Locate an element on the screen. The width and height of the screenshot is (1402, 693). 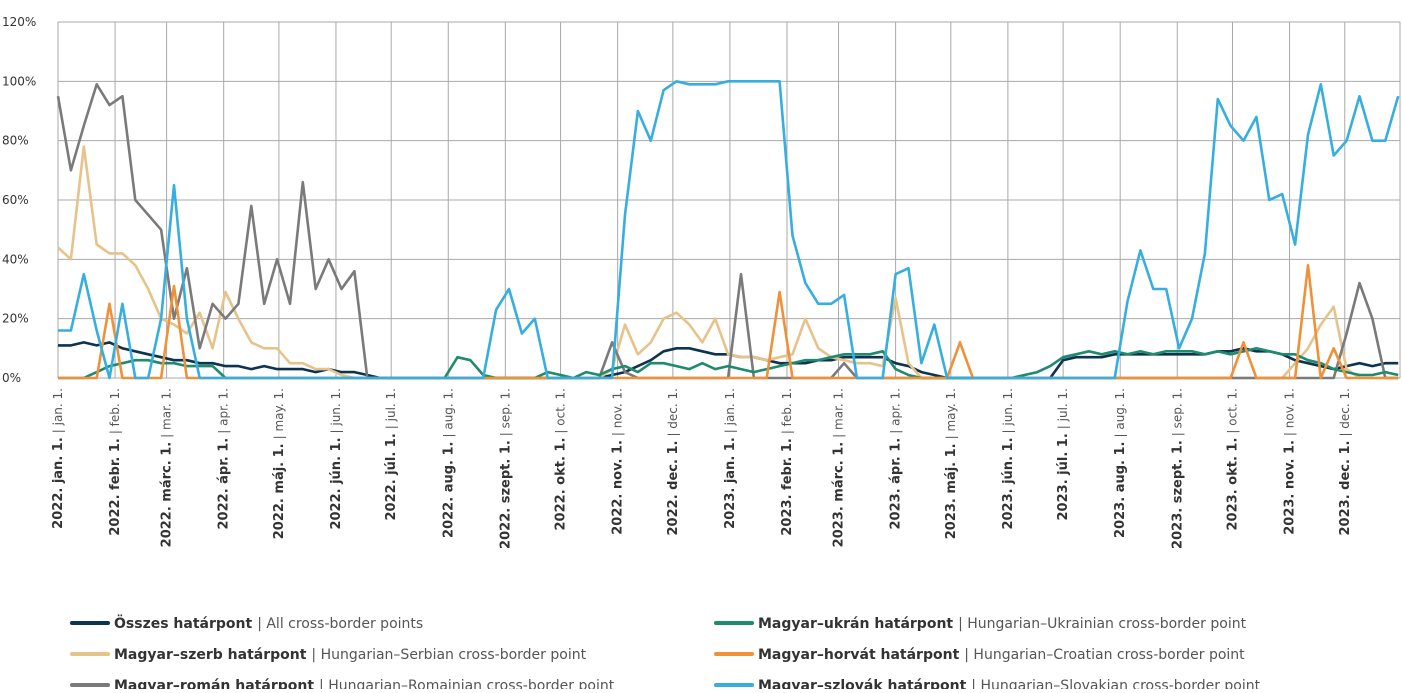
x-tick-label-hu: 2022. ápr. 1. is located at coordinates (224, 484).